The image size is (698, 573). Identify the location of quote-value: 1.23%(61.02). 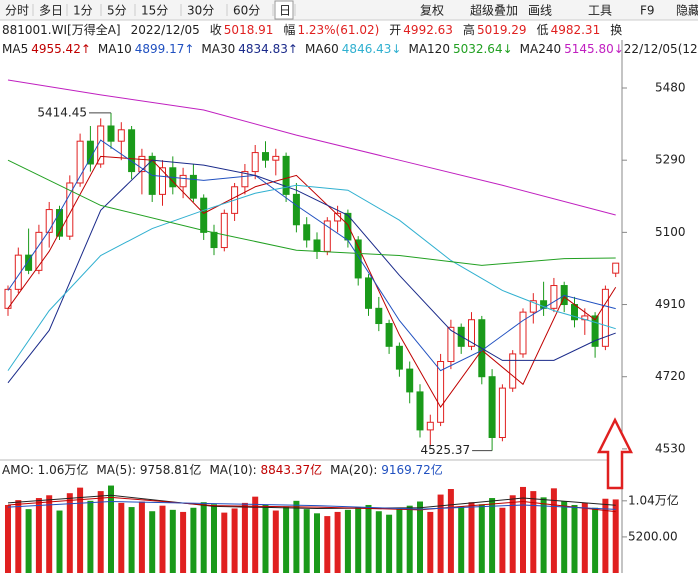
(338, 30).